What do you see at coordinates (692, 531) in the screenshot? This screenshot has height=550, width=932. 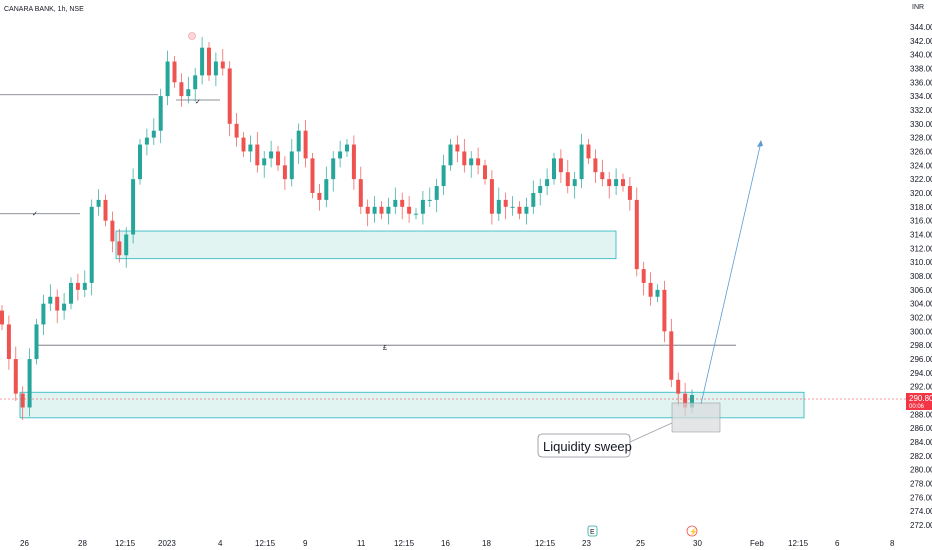 I see `dividend-badge-icon` at bounding box center [692, 531].